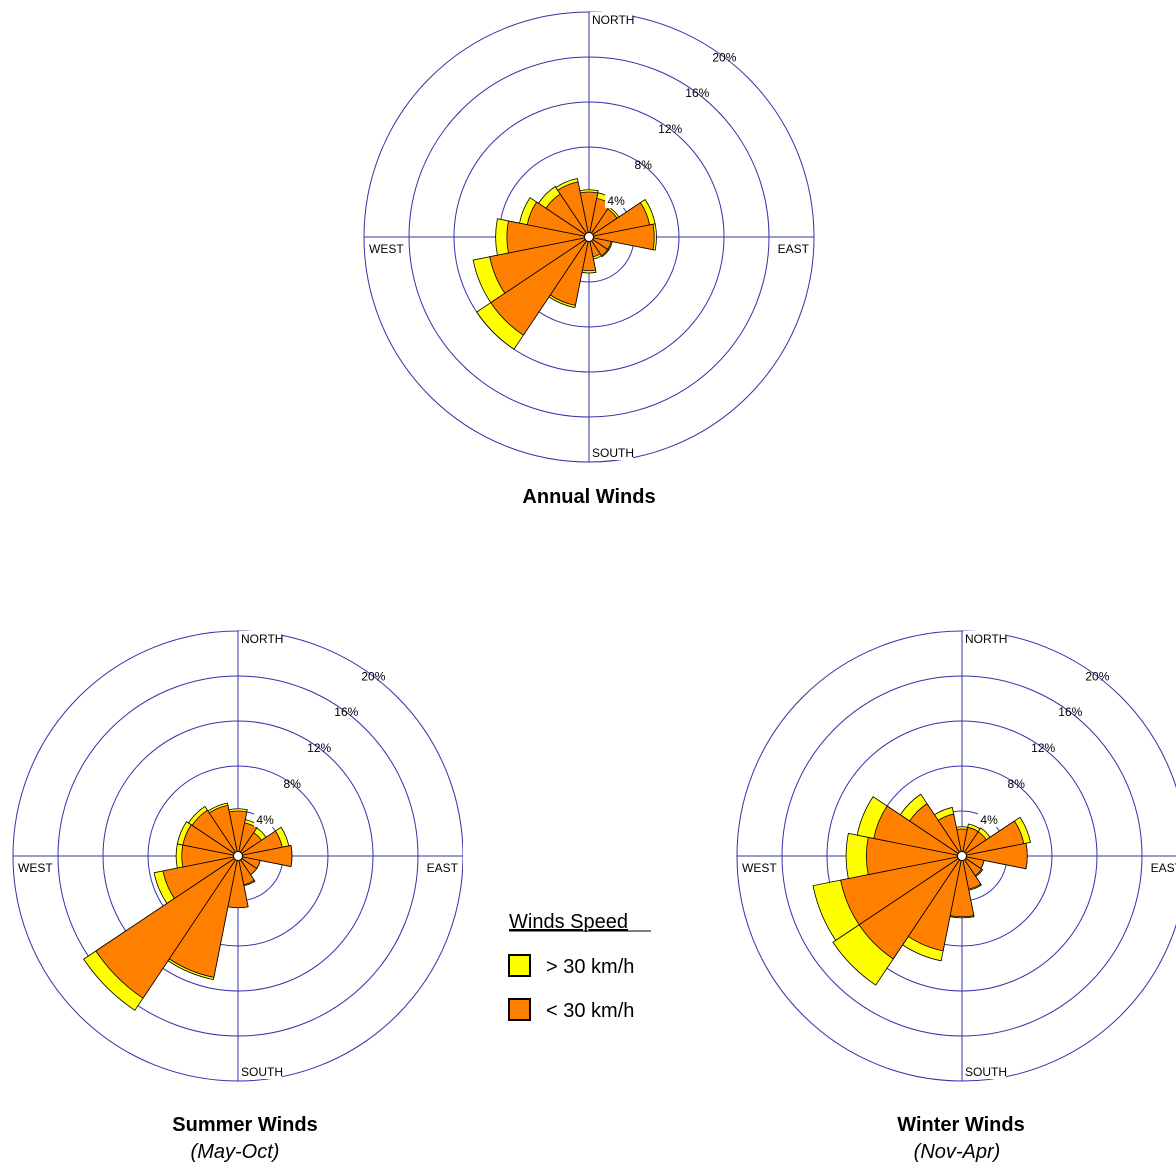 The image size is (1176, 1167). I want to click on chart-summer: 4% 8% 12% 16% 20% NORTH SOUTH WEST EAST, so click(237, 856).